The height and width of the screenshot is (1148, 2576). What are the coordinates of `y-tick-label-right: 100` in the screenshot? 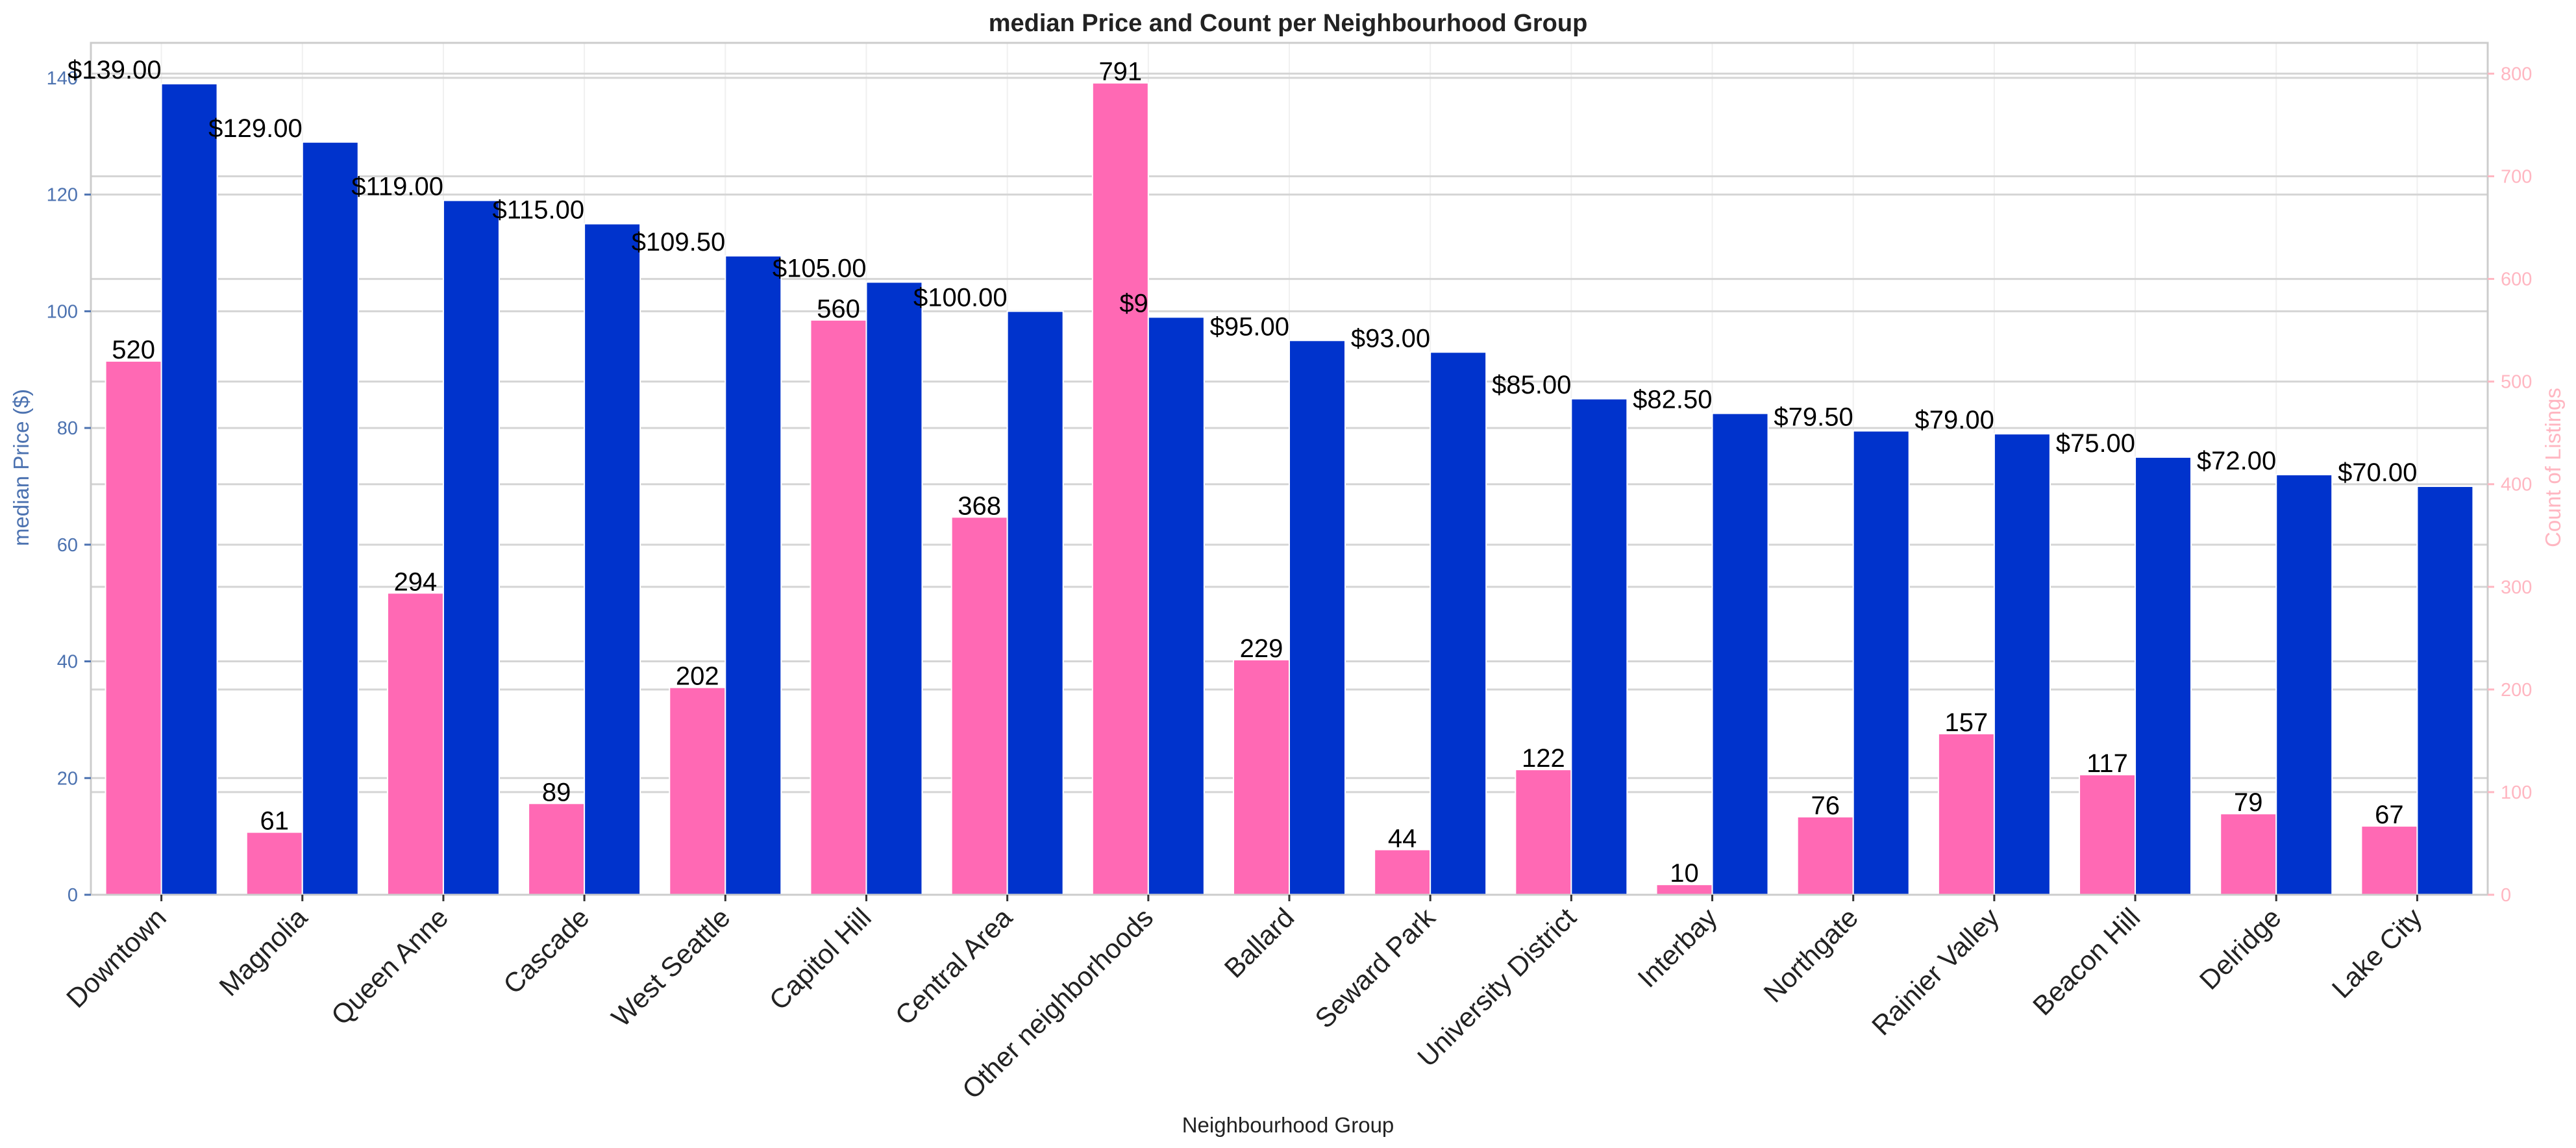 It's located at (2516, 792).